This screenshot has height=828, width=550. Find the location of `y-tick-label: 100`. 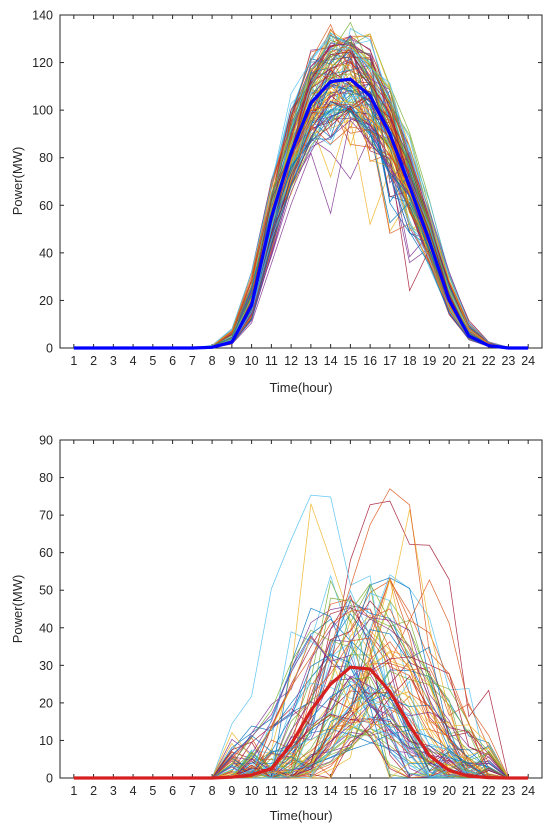

y-tick-label: 100 is located at coordinates (42, 111).